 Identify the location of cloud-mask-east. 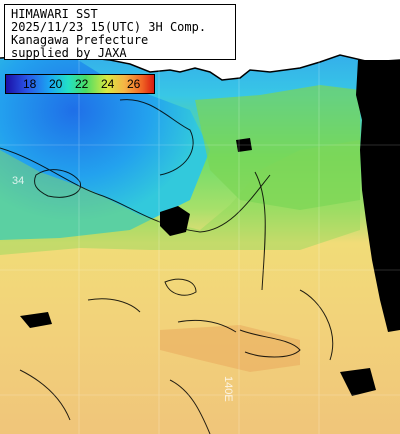
(378, 196).